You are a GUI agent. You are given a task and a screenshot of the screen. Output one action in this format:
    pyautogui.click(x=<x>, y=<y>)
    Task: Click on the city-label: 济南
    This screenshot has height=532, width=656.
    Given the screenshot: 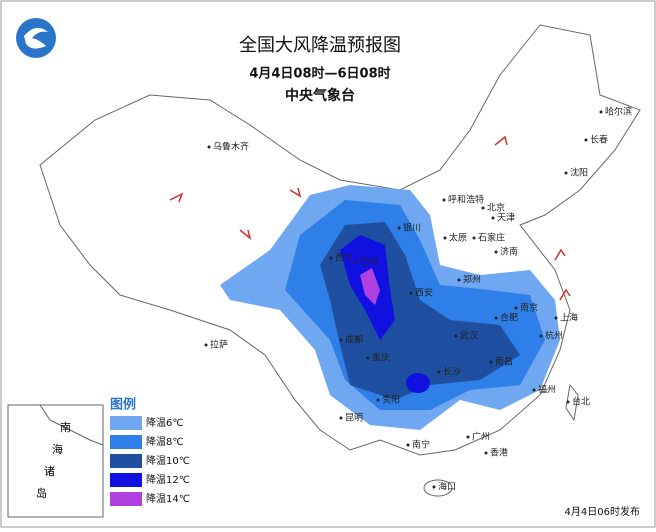 What is the action you would take?
    pyautogui.click(x=509, y=252)
    